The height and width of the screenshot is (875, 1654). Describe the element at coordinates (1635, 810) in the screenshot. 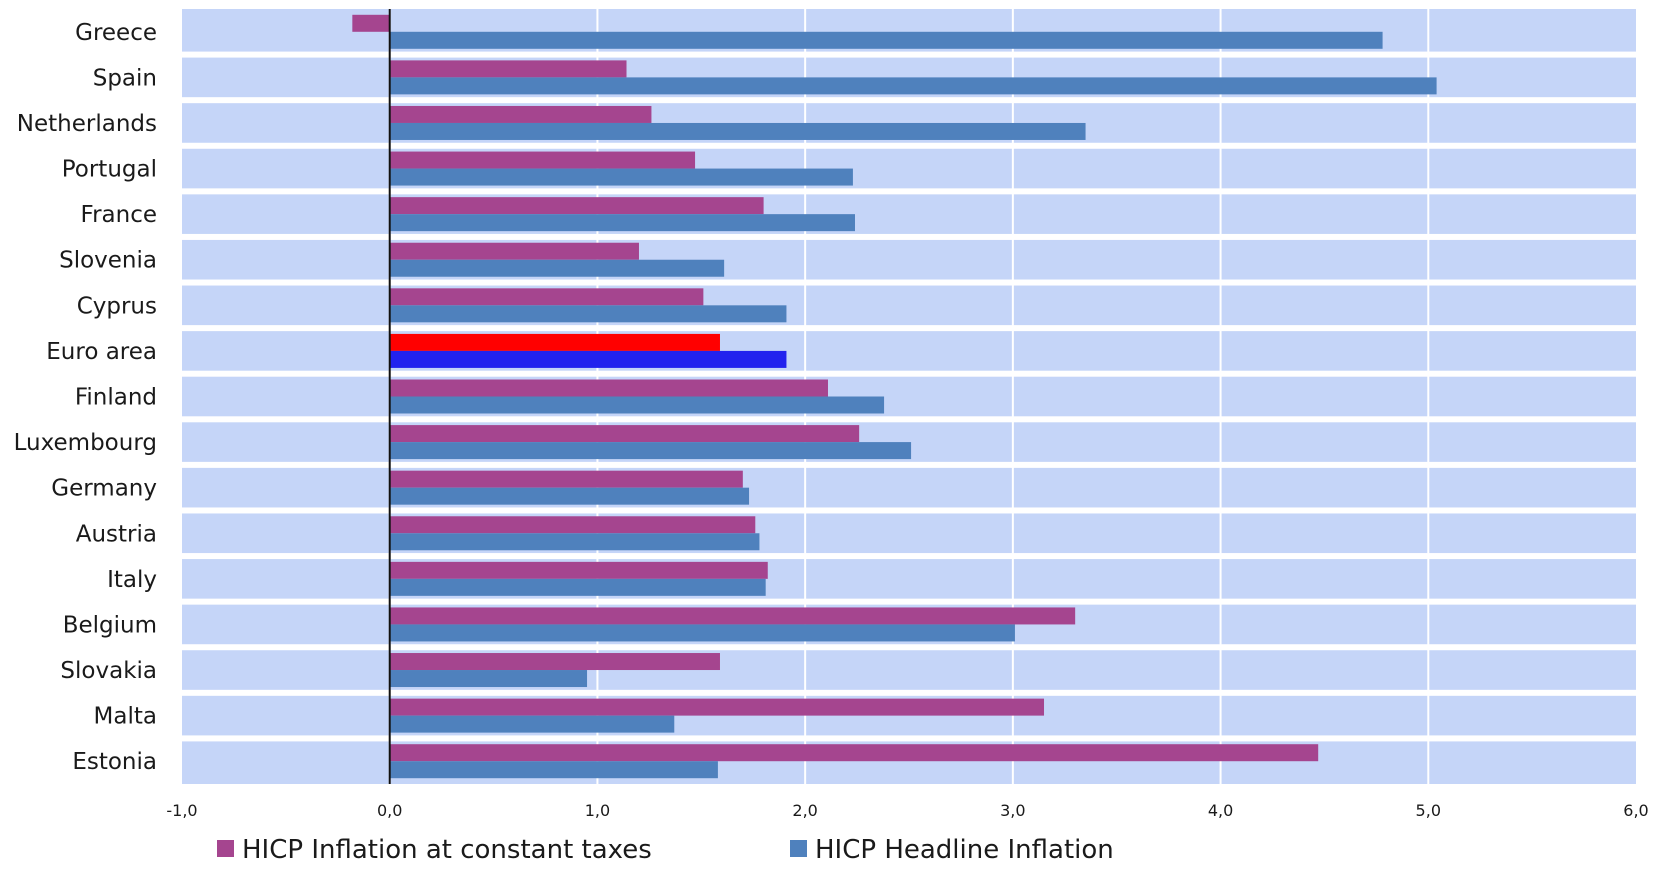

I see `x-tick-label: 6,0` at that location.